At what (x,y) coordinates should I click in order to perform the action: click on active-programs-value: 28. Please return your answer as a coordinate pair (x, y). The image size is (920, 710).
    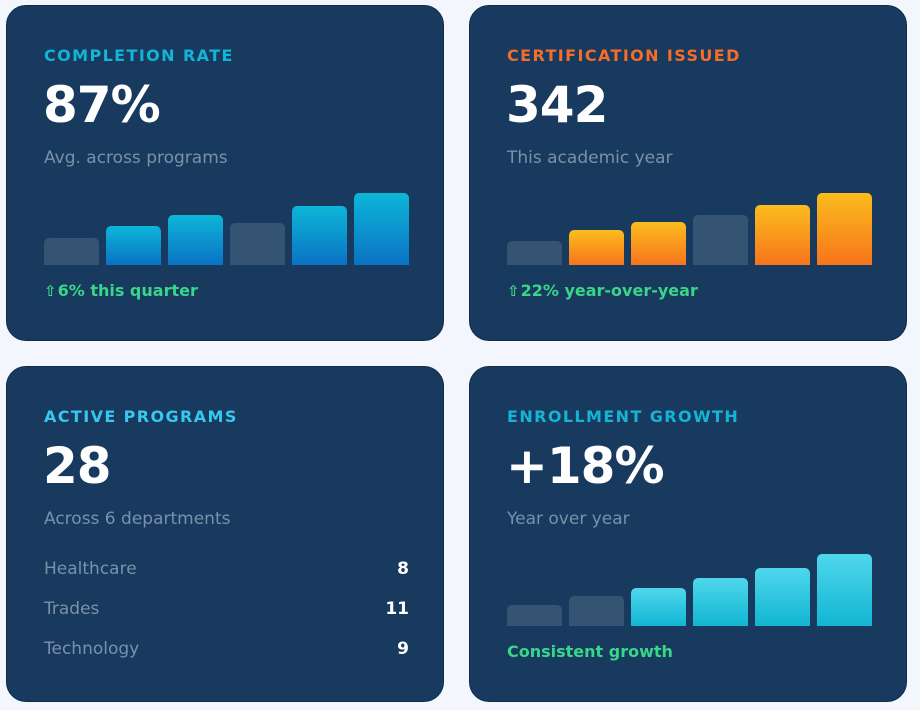
    Looking at the image, I should click on (77, 466).